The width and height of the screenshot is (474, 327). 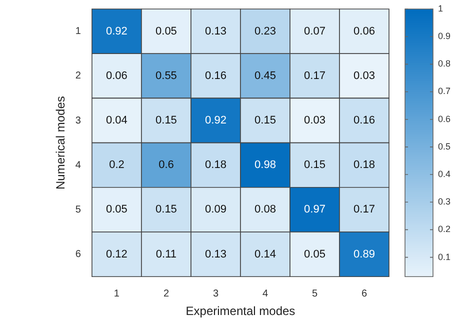 I want to click on data-label: 0.14, so click(x=265, y=254).